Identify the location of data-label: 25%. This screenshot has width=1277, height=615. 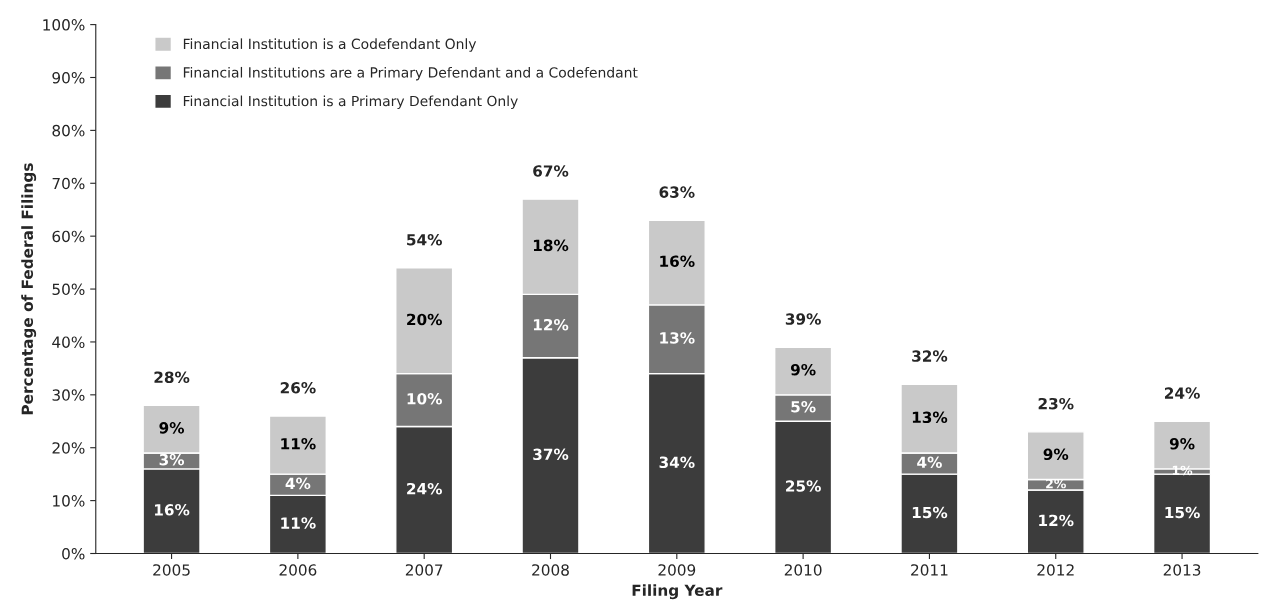
(803, 486).